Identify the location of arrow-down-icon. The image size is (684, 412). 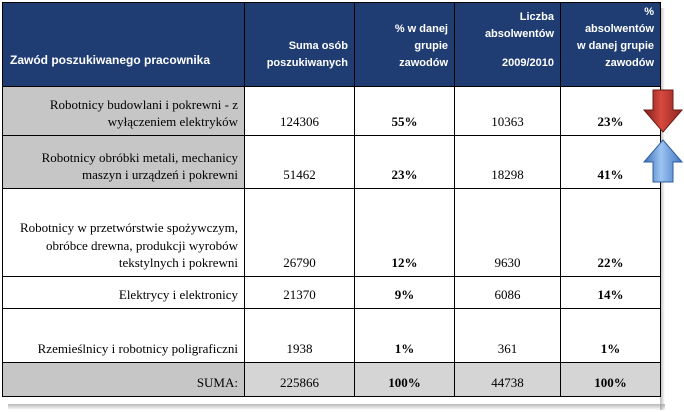
(663, 111).